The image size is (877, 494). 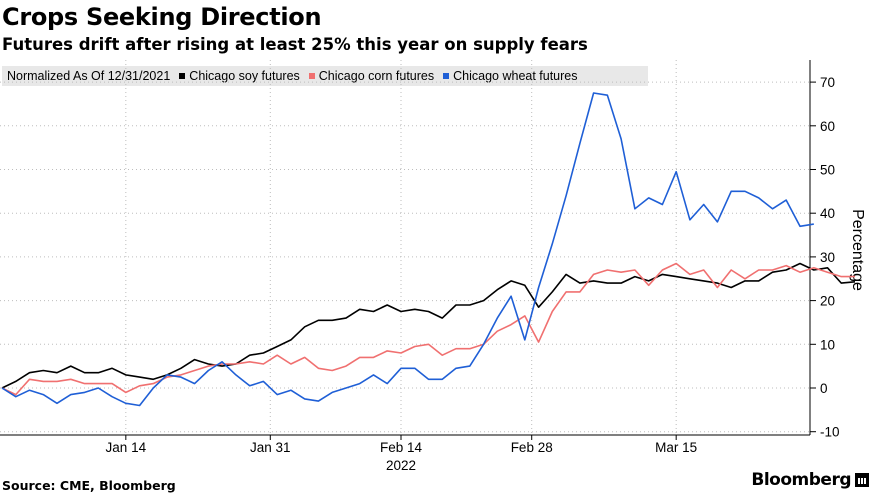 I want to click on legend-swatch-corn, so click(x=311, y=76).